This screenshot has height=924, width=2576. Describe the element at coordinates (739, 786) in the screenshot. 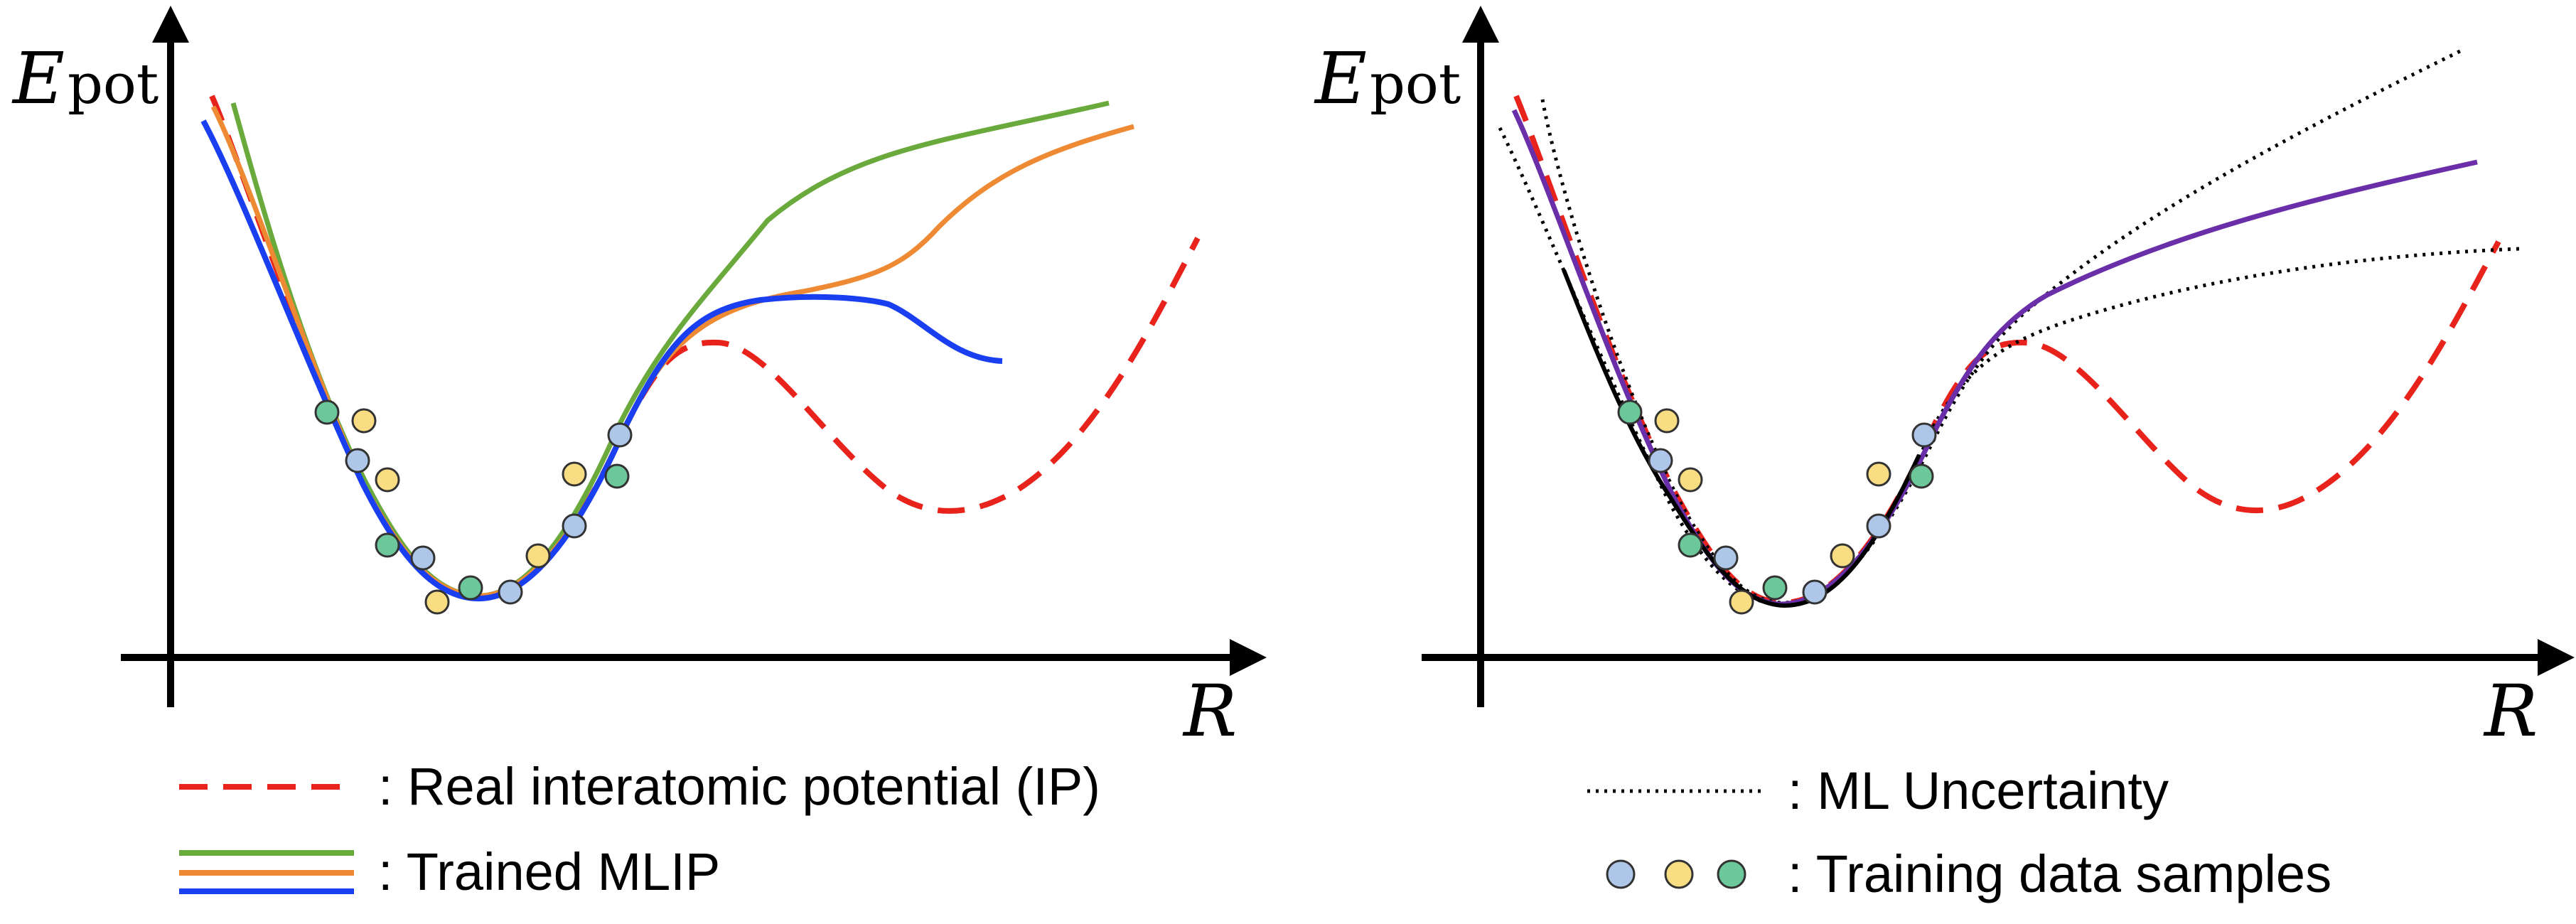

I see `legend-real-ip-label: : Real interatomic potential (IP)` at that location.